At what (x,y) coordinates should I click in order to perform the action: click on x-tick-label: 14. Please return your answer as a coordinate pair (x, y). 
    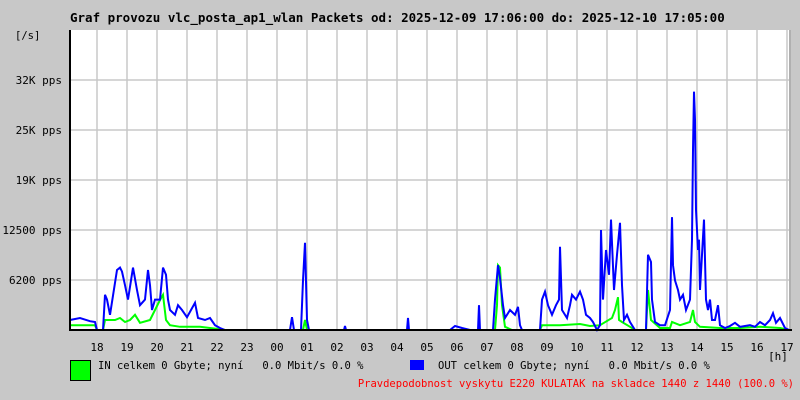
    Looking at the image, I should click on (697, 347).